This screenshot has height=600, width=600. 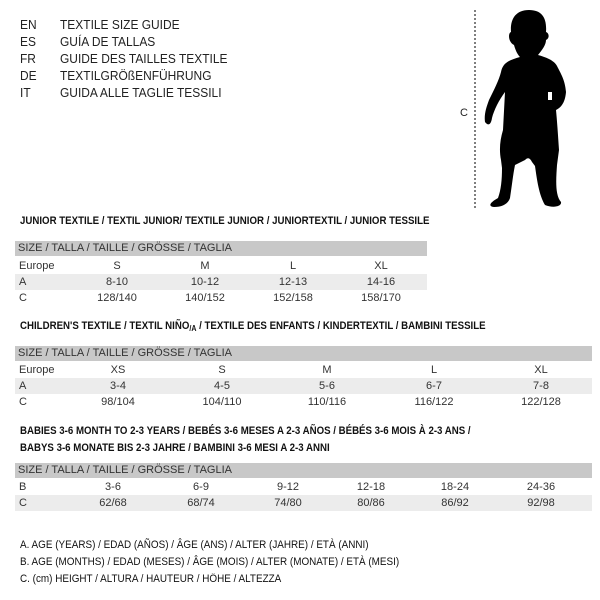 What do you see at coordinates (327, 402) in the screenshot?
I see `table-cell: 110/116` at bounding box center [327, 402].